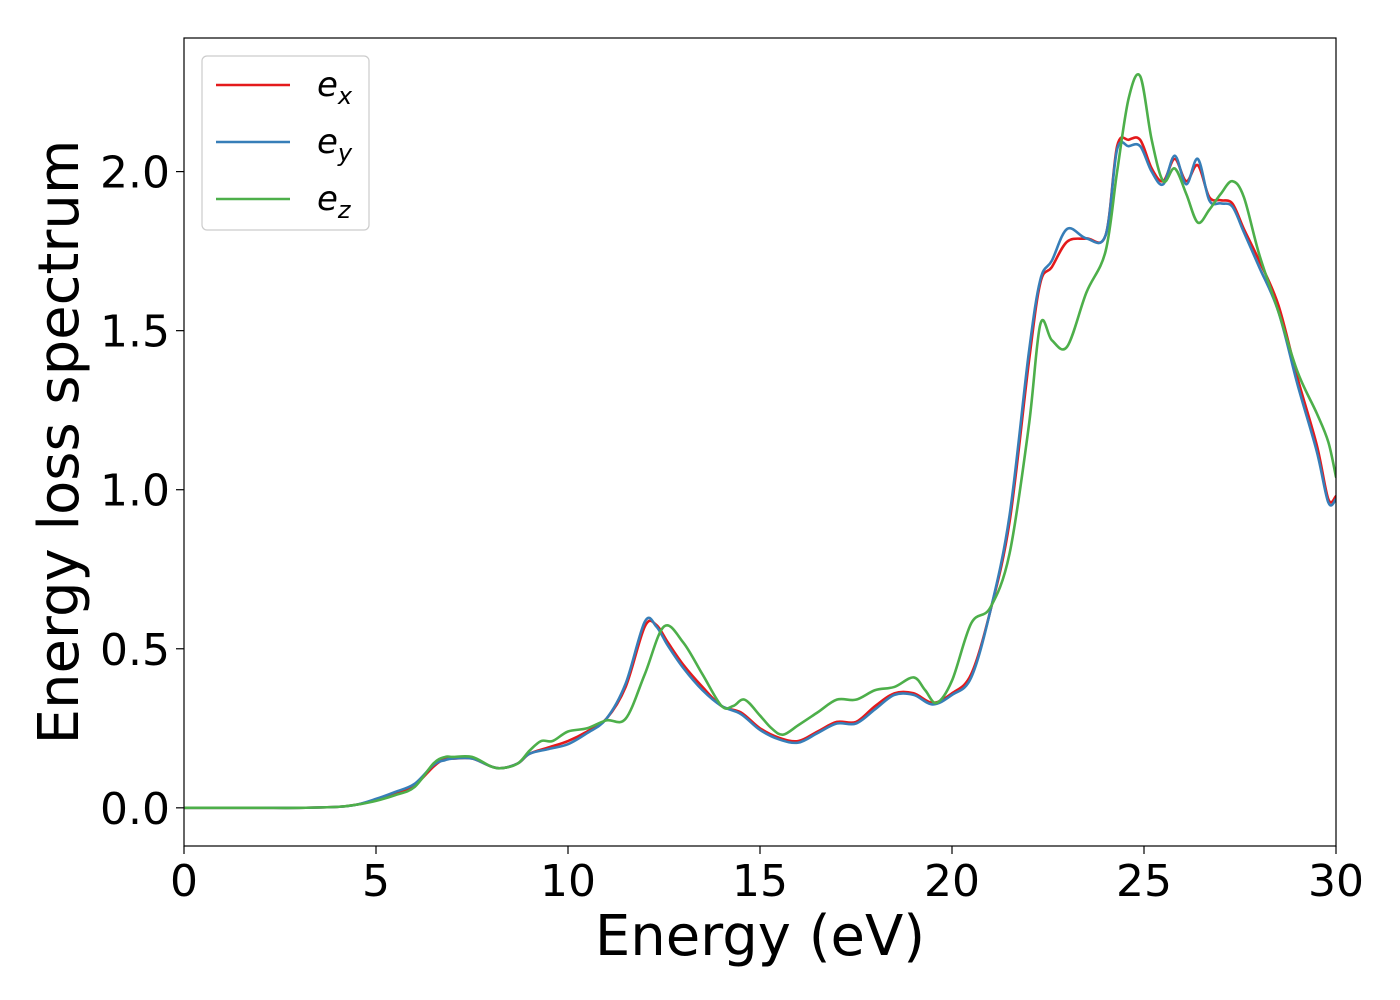 The width and height of the screenshot is (1400, 1000). What do you see at coordinates (184, 881) in the screenshot?
I see `x-tick-label: 0` at bounding box center [184, 881].